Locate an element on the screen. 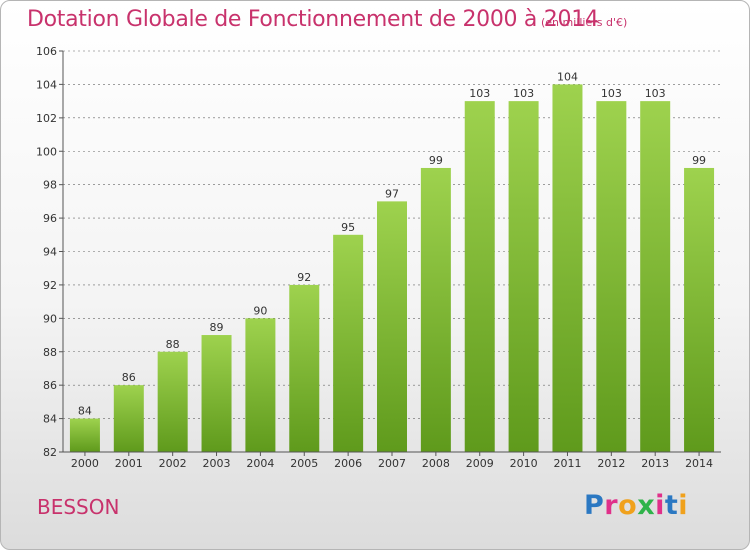  value-label-2005: 92 is located at coordinates (304, 277).